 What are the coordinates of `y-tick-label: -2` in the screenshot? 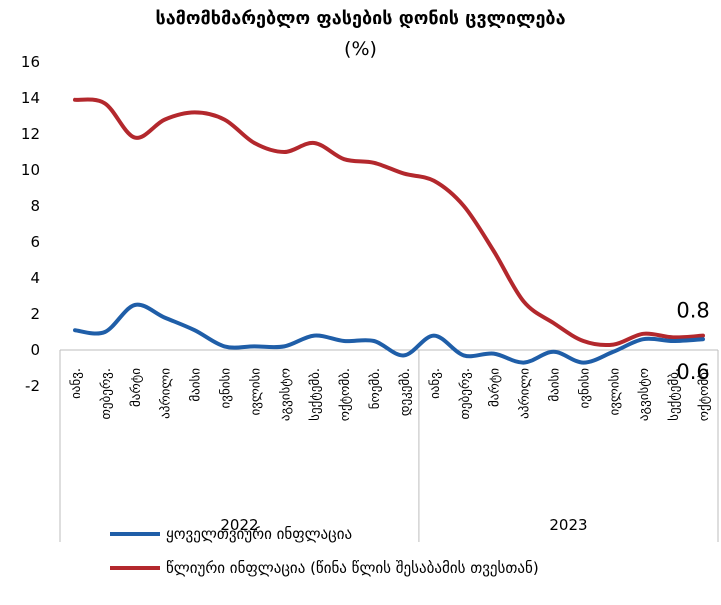 It's located at (32, 386).